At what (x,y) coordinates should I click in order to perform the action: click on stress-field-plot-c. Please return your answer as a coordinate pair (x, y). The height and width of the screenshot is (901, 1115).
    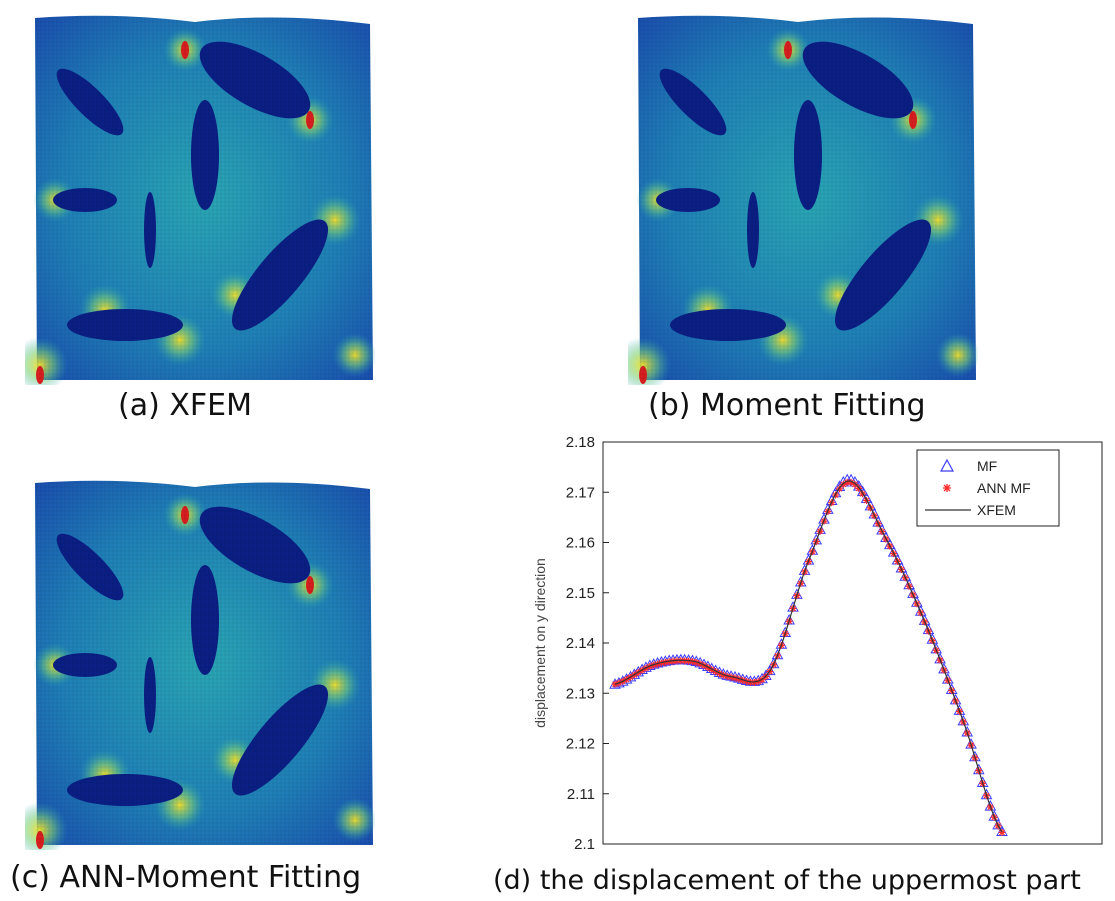
    Looking at the image, I should click on (200, 665).